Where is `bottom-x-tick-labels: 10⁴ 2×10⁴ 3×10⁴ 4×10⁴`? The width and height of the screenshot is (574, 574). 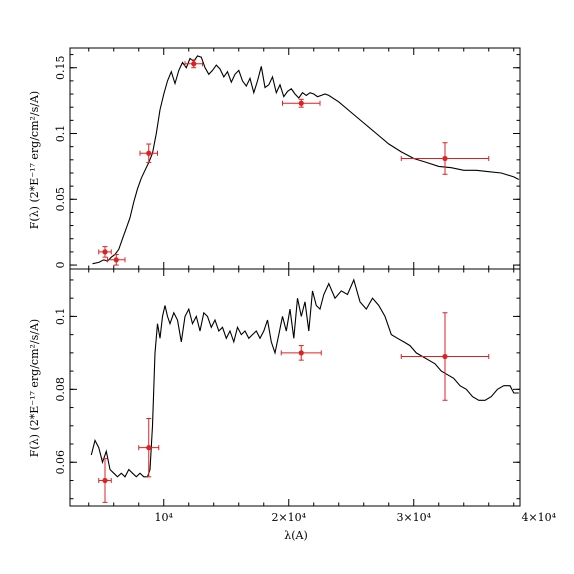 bottom-x-tick-labels: 10⁴ 2×10⁴ 3×10⁴ 4×10⁴ is located at coordinates (356, 517).